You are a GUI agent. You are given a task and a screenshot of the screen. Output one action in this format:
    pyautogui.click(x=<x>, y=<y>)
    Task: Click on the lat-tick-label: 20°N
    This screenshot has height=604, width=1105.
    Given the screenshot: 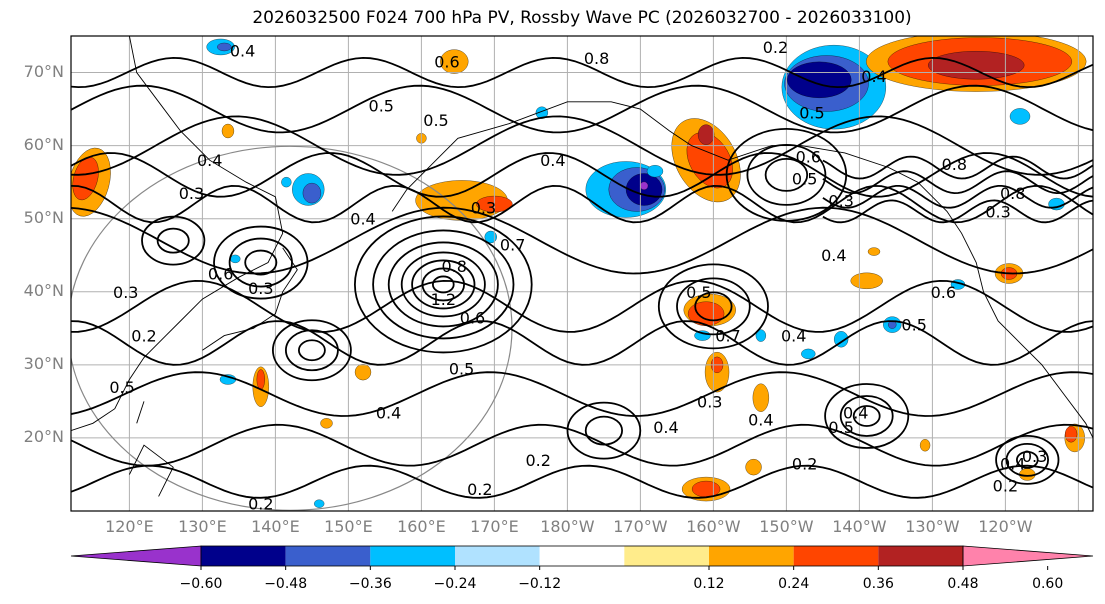 What is the action you would take?
    pyautogui.click(x=43, y=436)
    